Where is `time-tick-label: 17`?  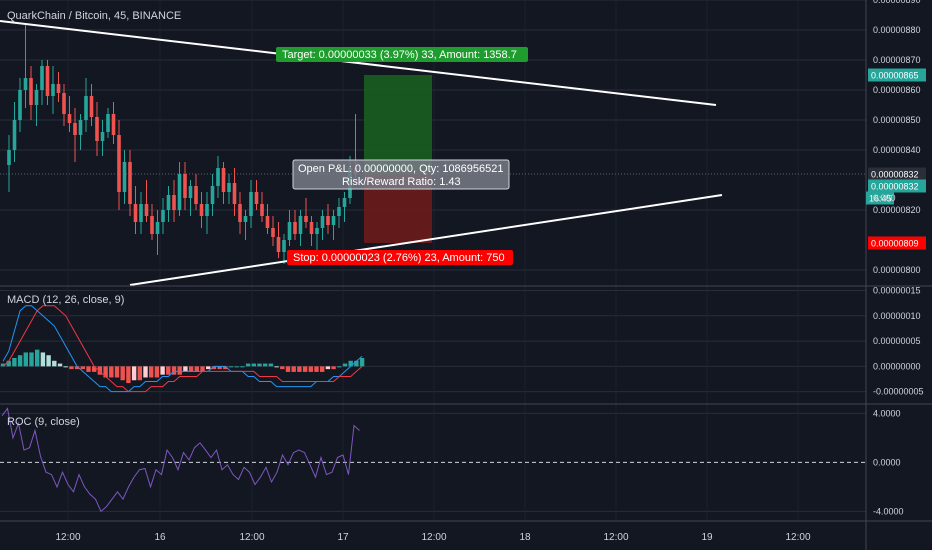
time-tick-label: 17 is located at coordinates (343, 537).